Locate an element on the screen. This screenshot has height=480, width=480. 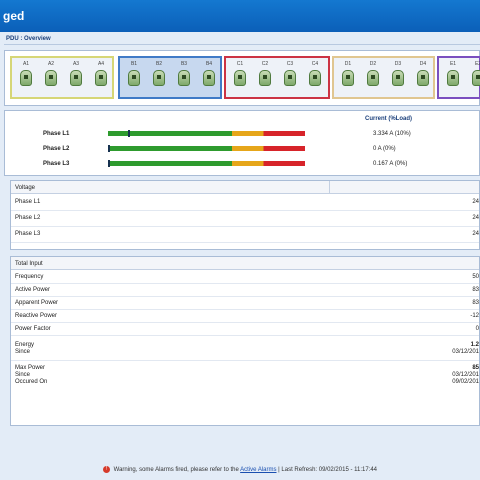
outlet-group: D1 D2 D3 D4 is located at coordinates (383, 77).